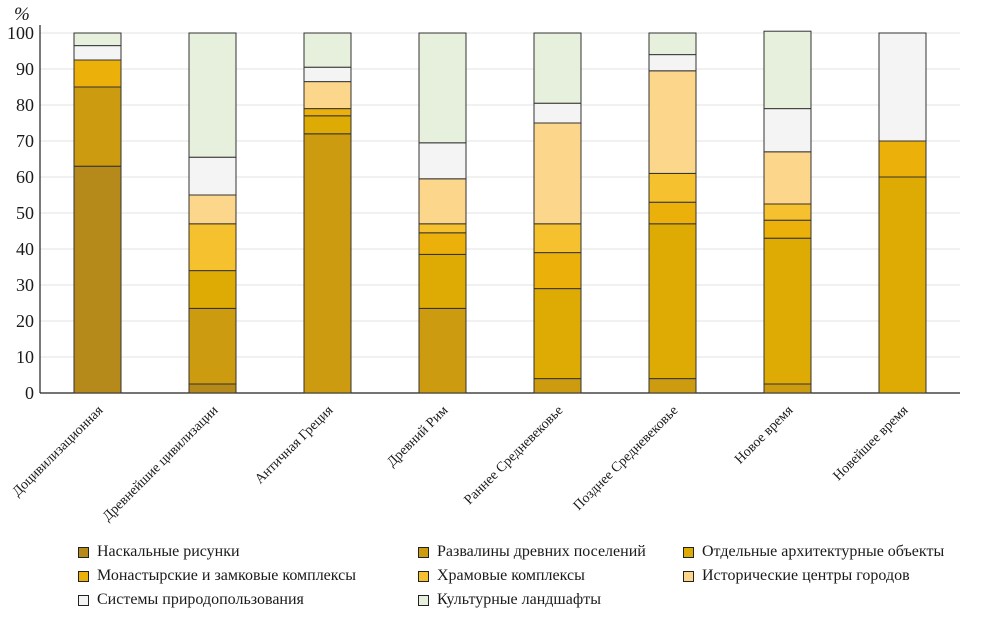 This screenshot has width=983, height=617. Describe the element at coordinates (541, 551) in the screenshot. I see `legend-label: Развалины древних поселений` at that location.